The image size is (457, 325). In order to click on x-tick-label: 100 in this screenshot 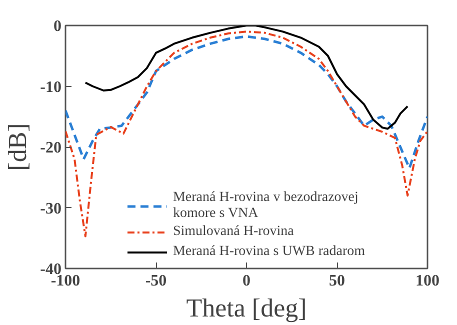, I will do `click(428, 281)`.